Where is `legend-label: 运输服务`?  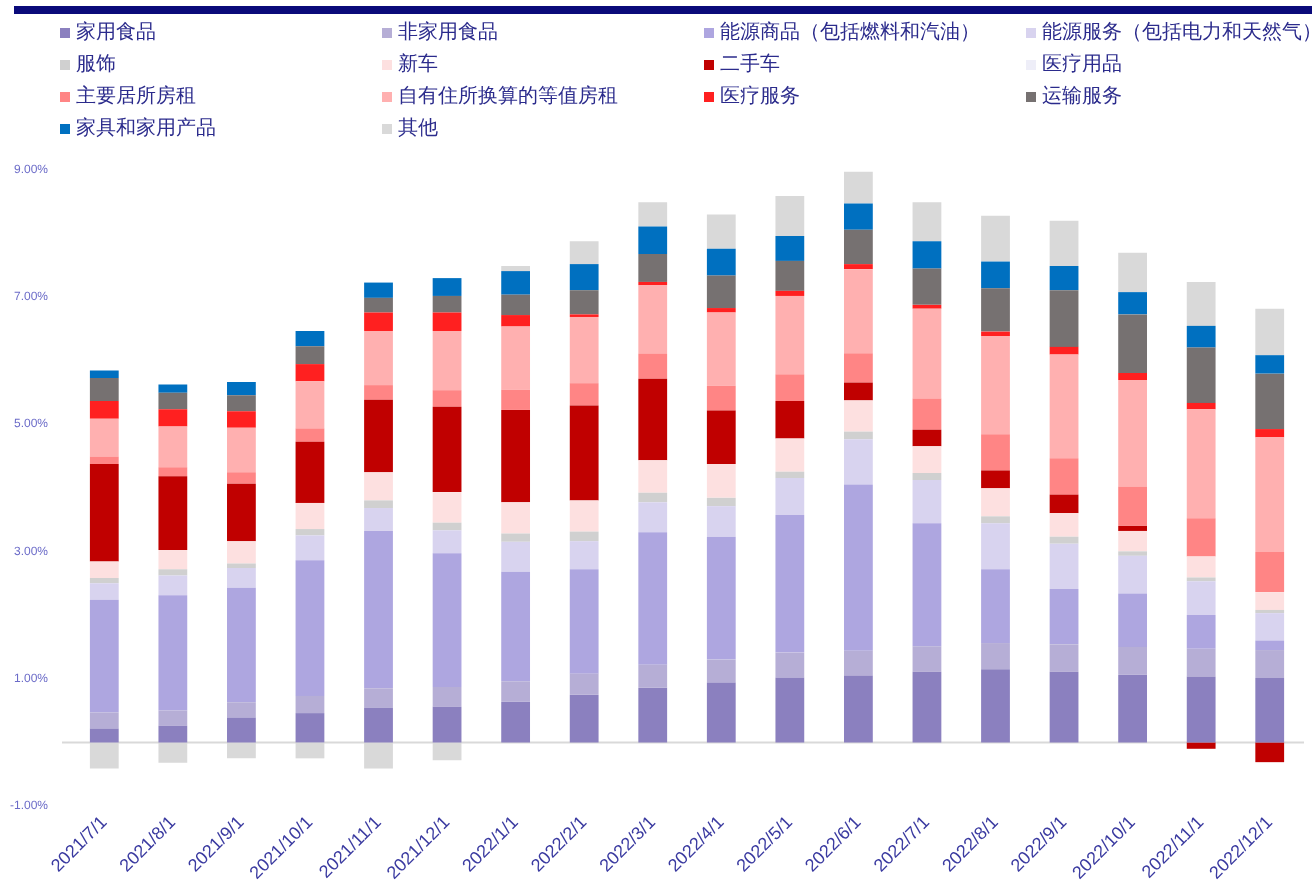
legend-label: 运输服务 is located at coordinates (1082, 96).